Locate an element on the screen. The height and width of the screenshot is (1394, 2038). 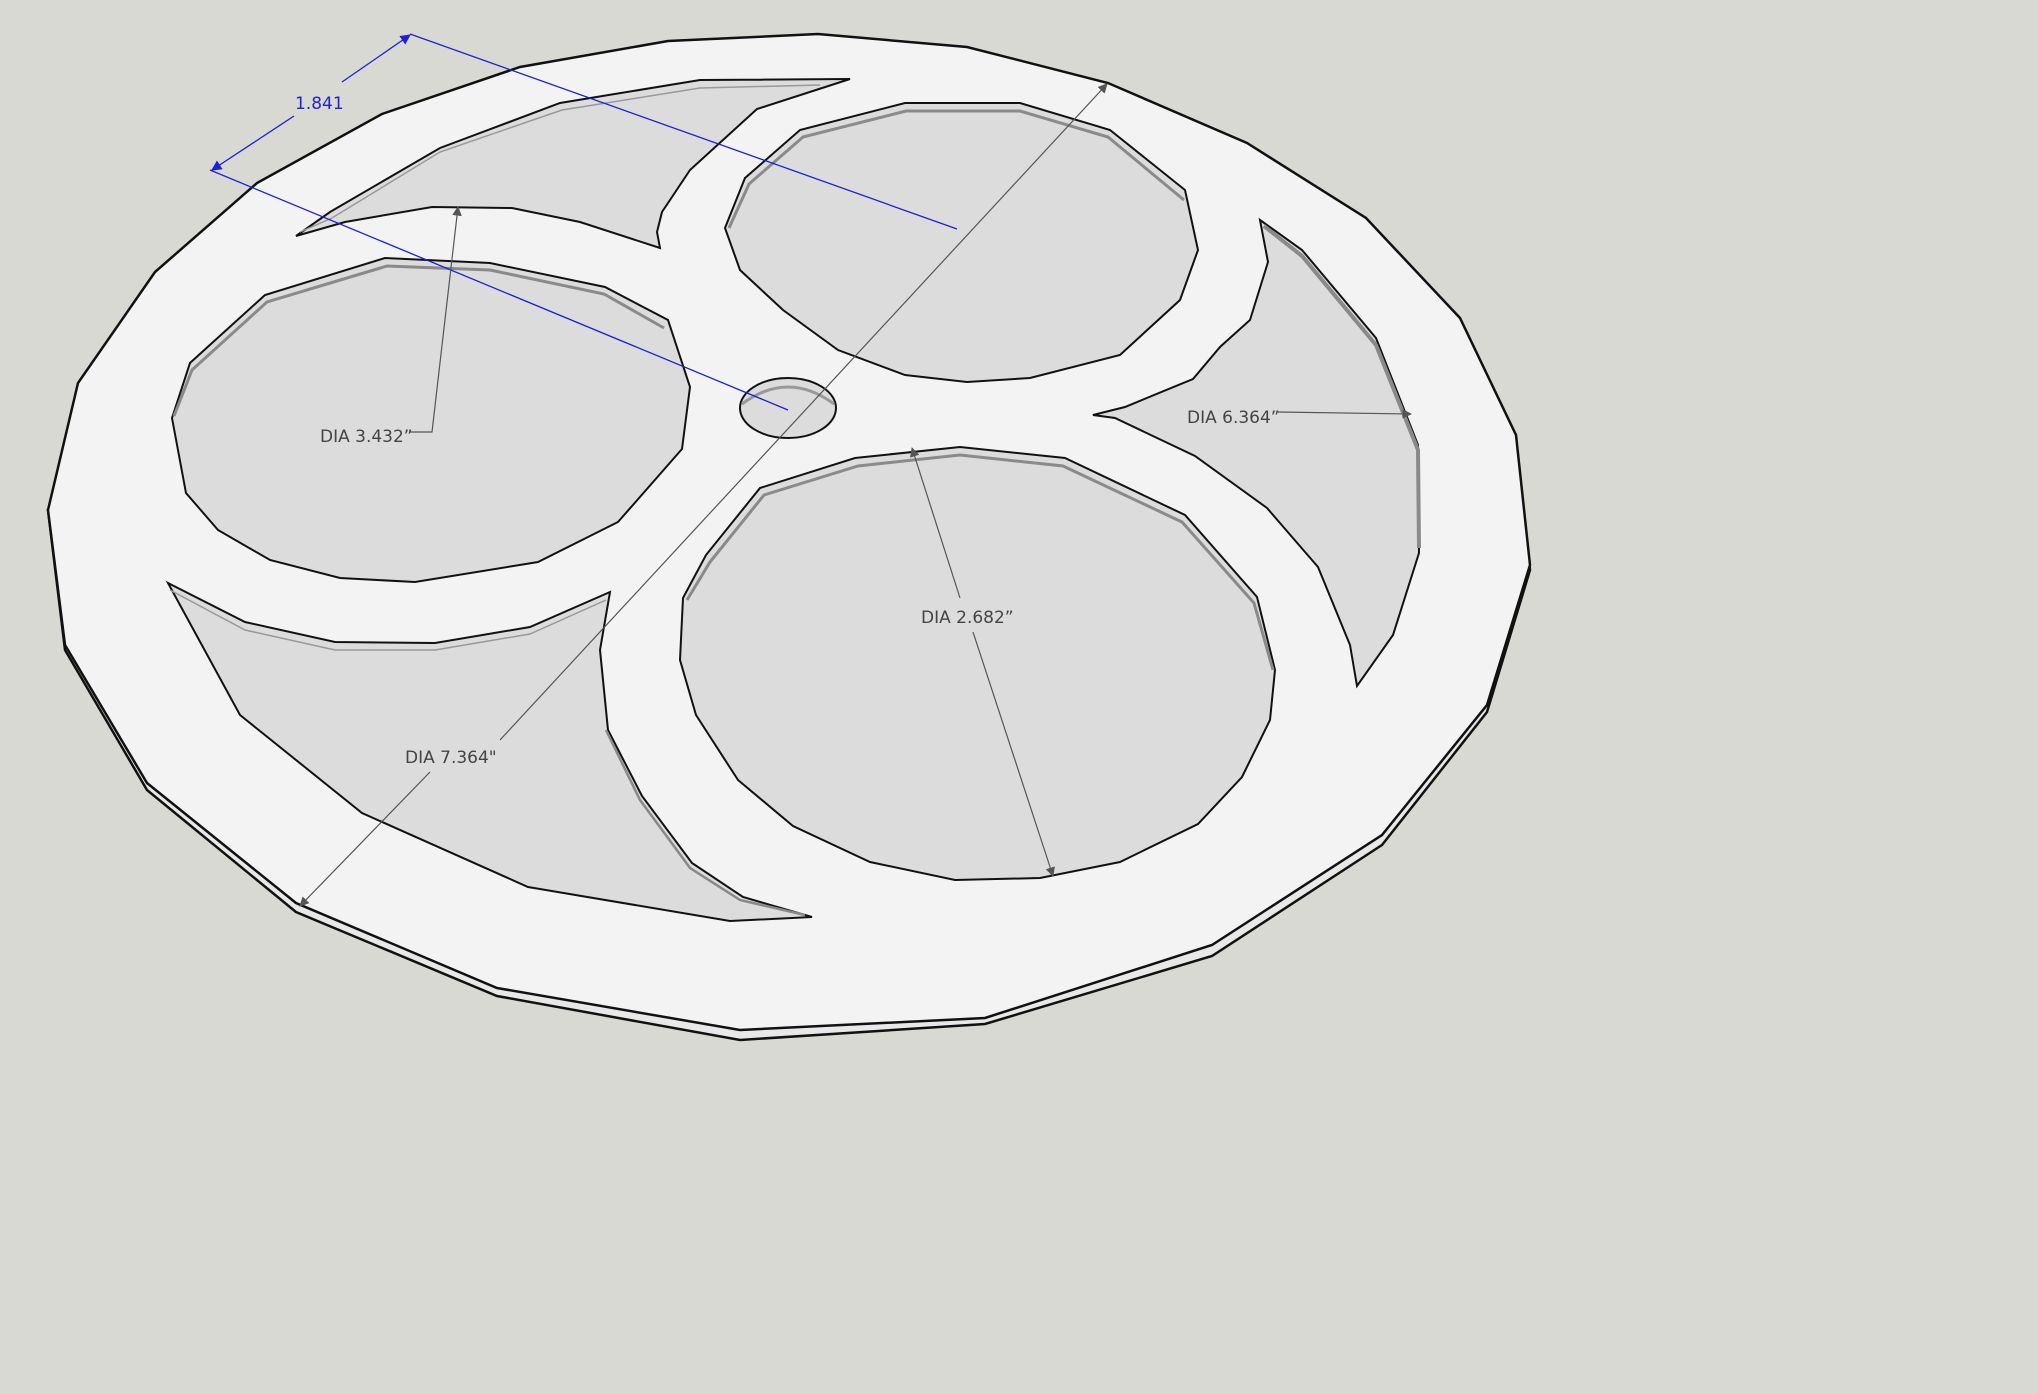
dimension-line-segment-b is located at coordinates (253, 143).